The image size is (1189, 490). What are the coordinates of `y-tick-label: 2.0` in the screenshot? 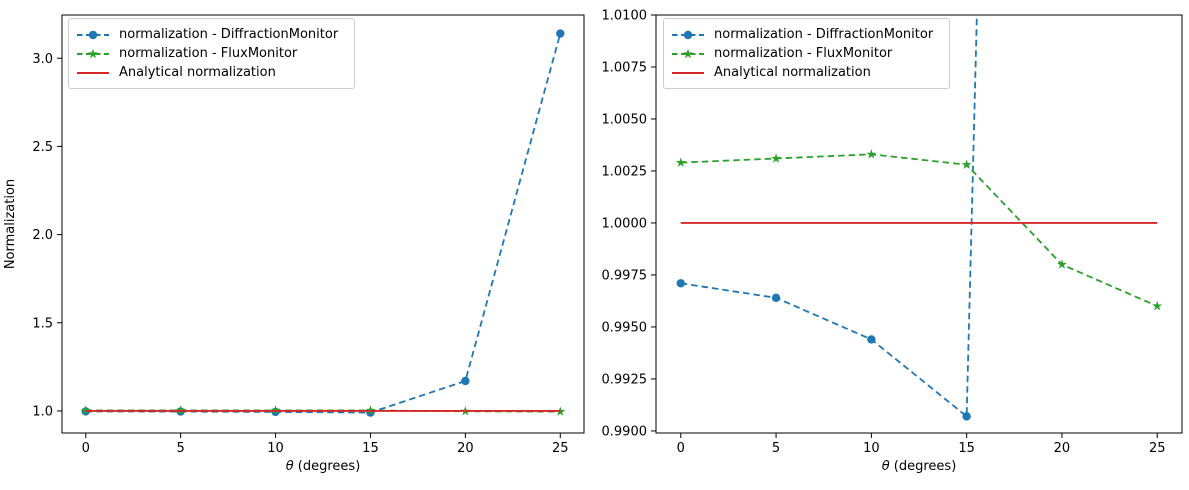 It's located at (42, 235).